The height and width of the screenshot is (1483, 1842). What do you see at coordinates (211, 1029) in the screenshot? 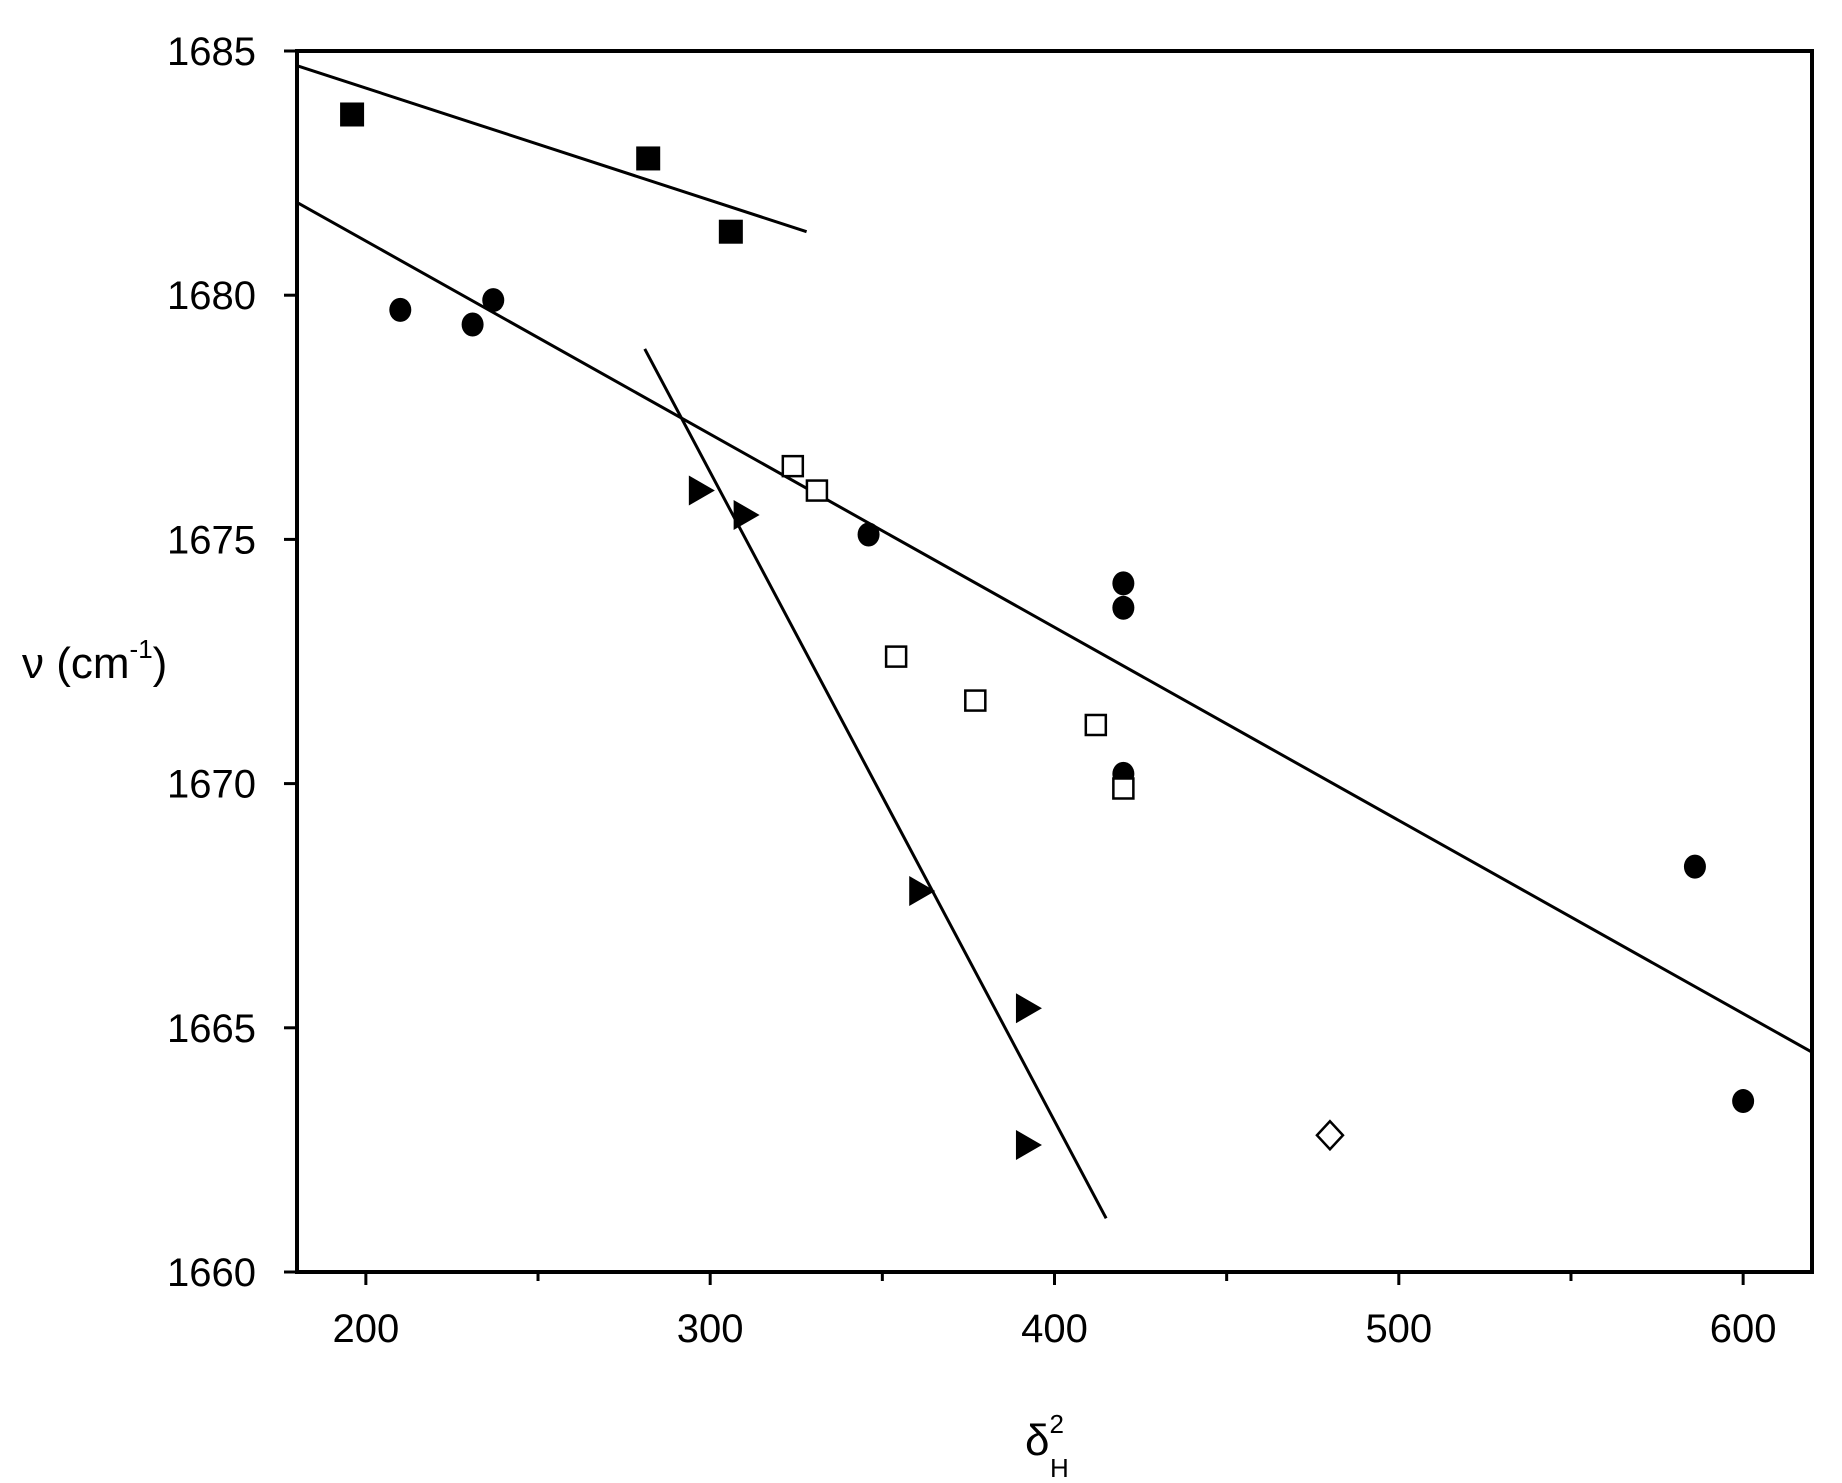
I see `y-tick-label-1665: 1665` at bounding box center [211, 1029].